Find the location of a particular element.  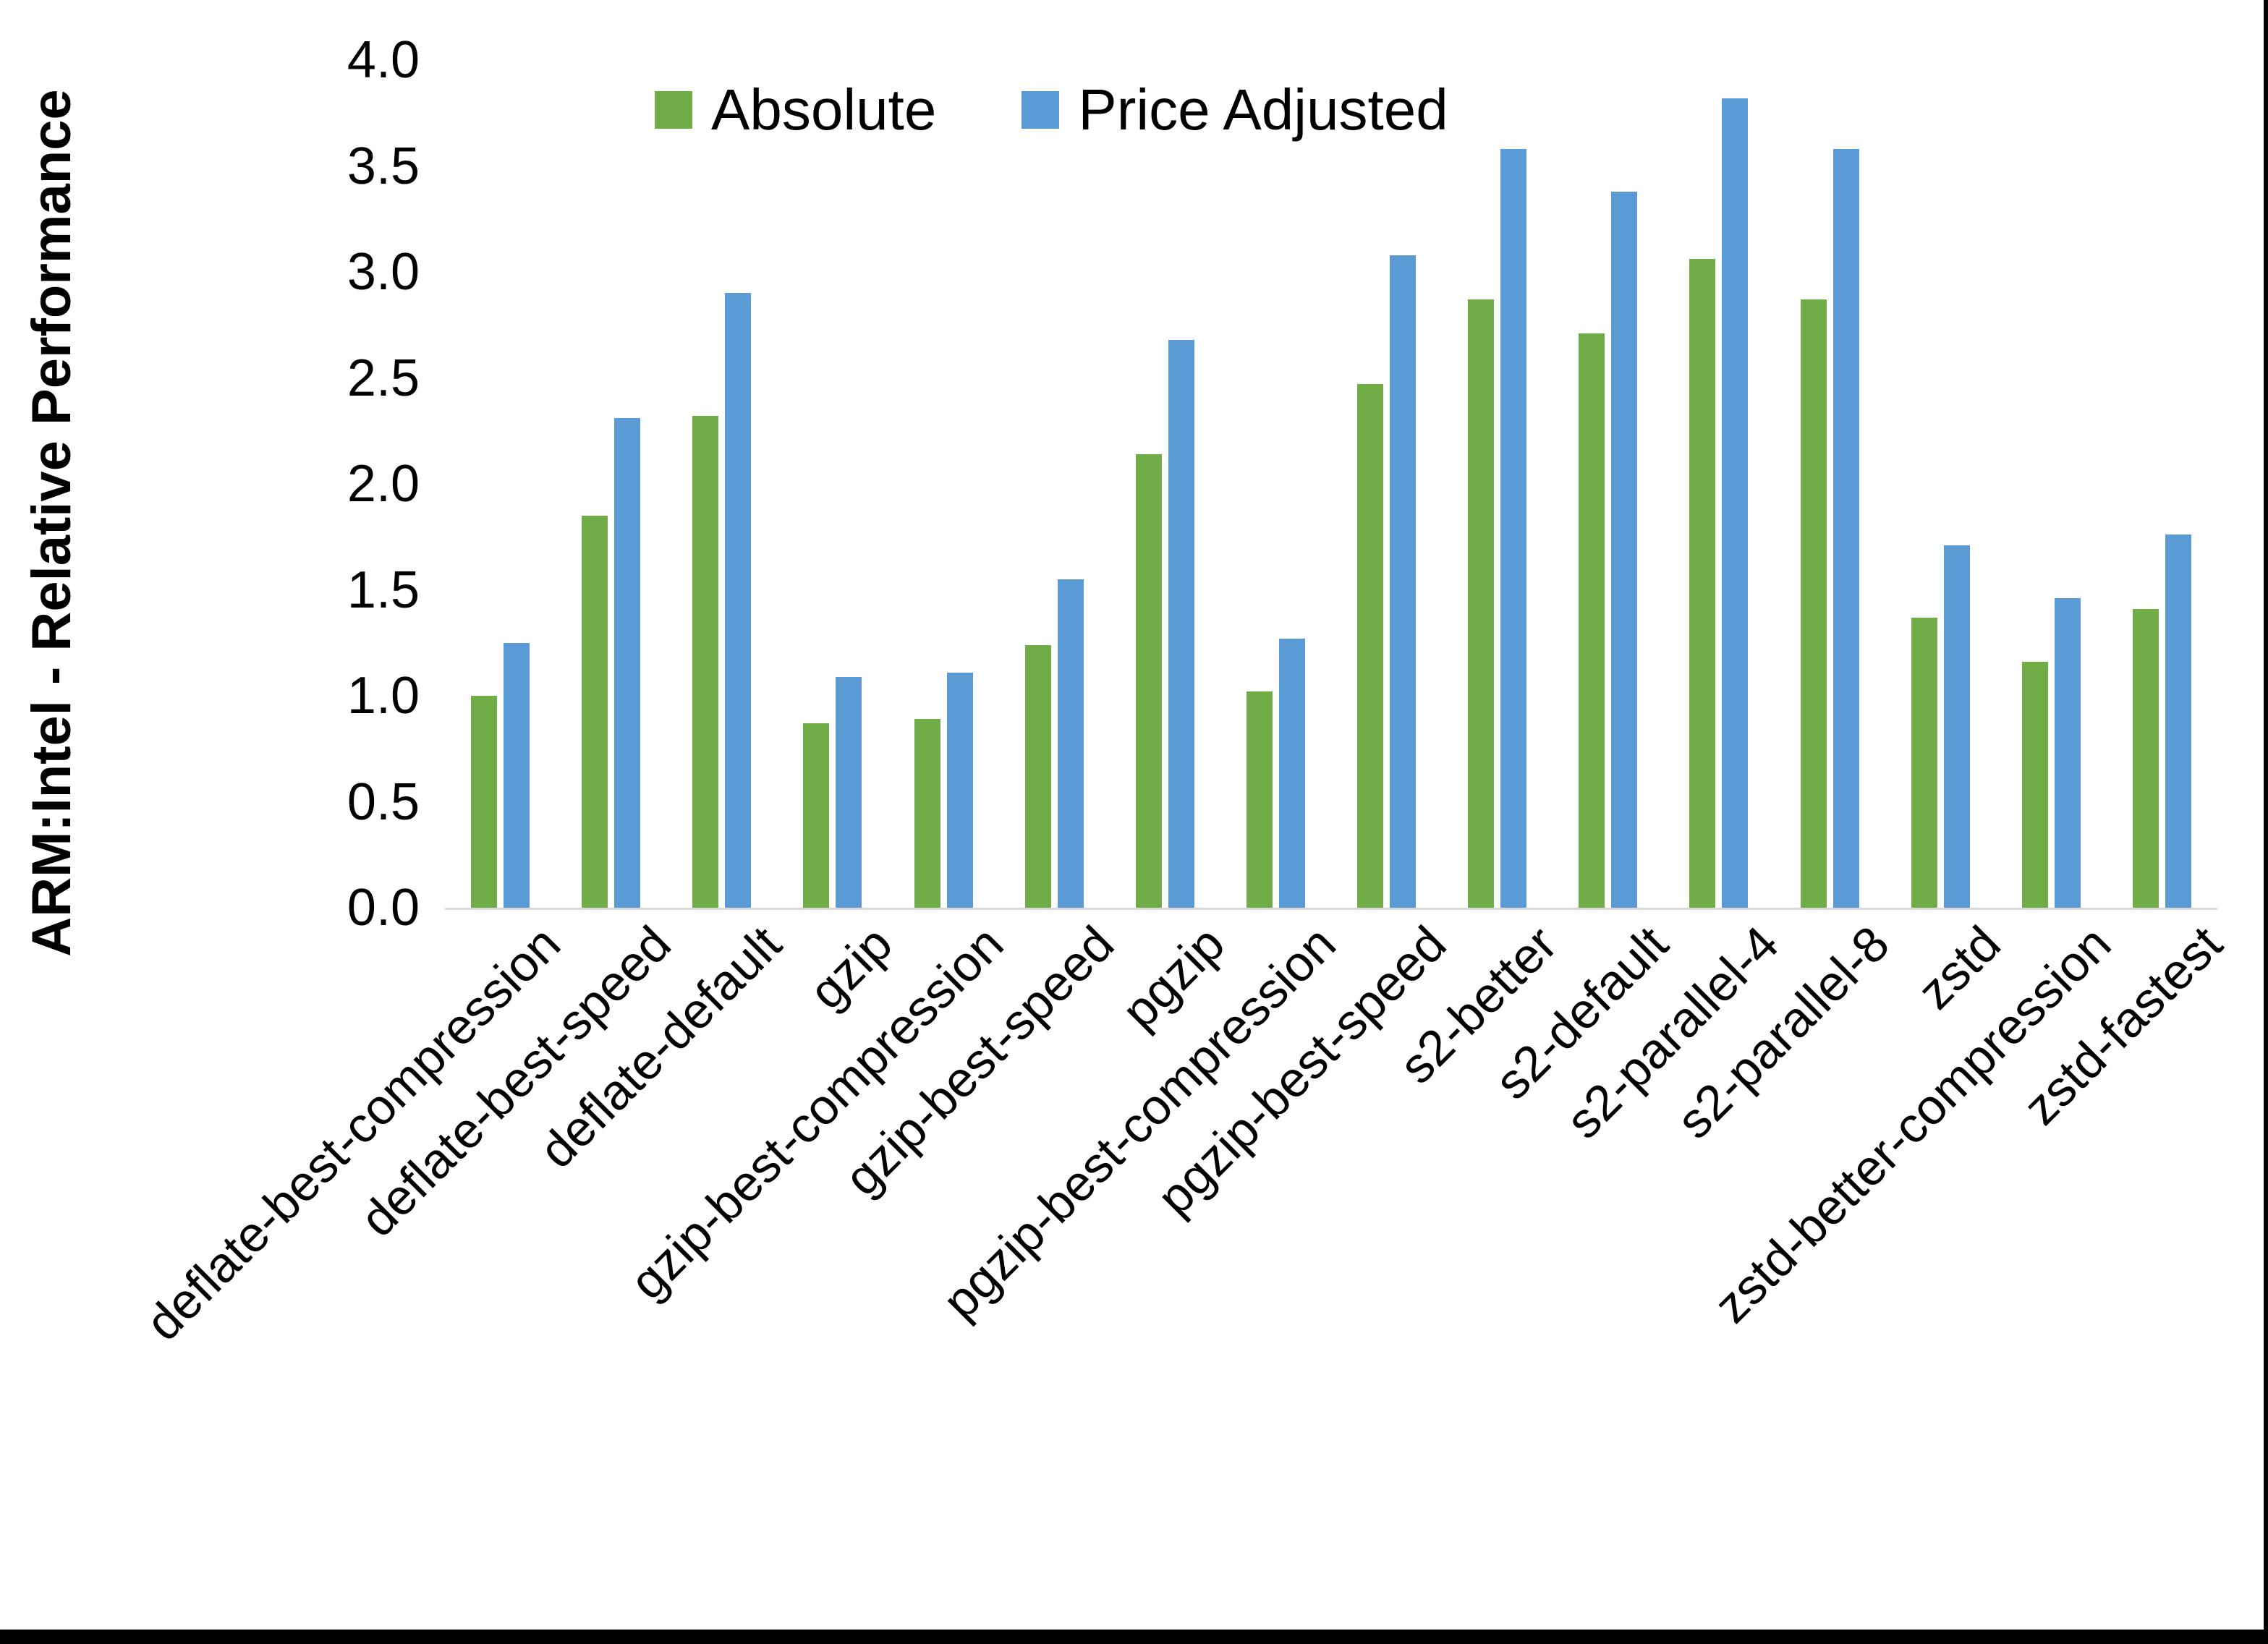

legend-item: Price Adjusted is located at coordinates (1235, 110).